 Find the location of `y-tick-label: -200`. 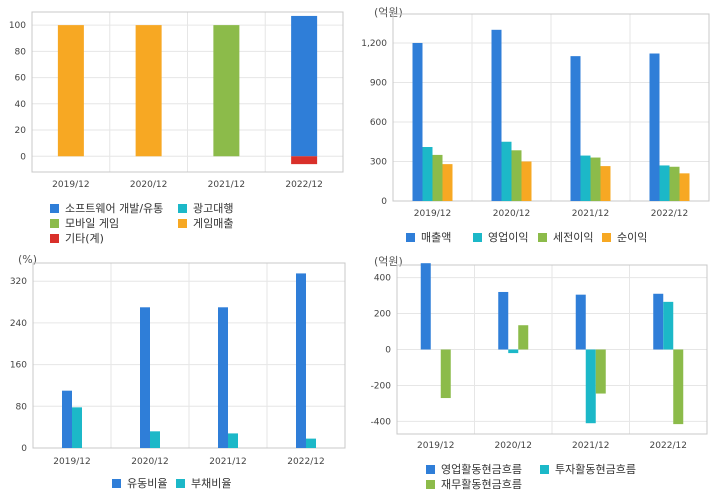

y-tick-label: -200 is located at coordinates (381, 386).